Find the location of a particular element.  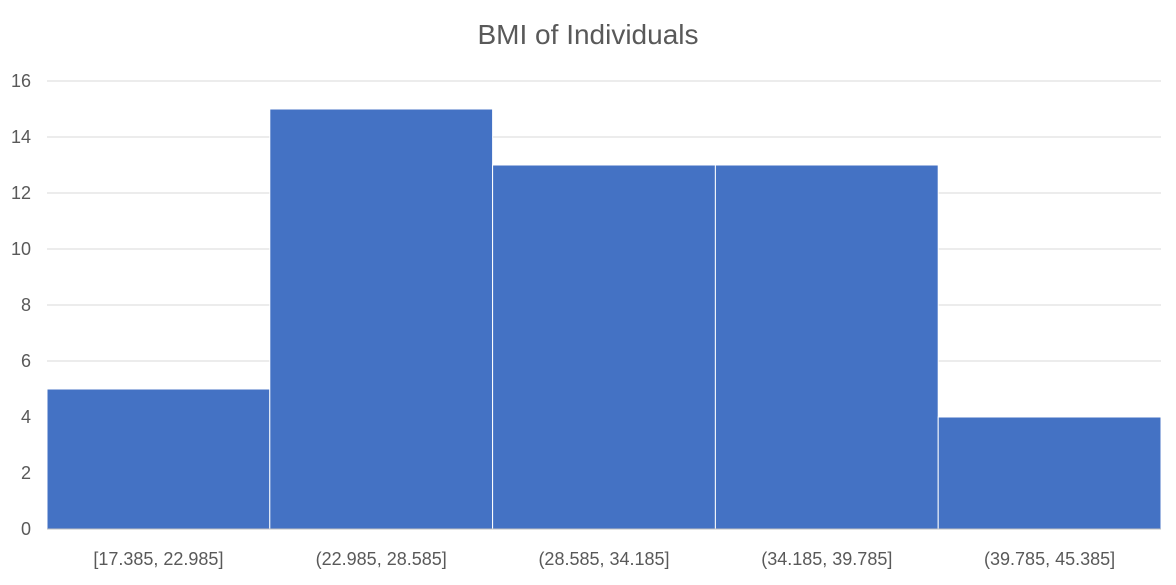

y-tick-label: 12 is located at coordinates (21, 193).